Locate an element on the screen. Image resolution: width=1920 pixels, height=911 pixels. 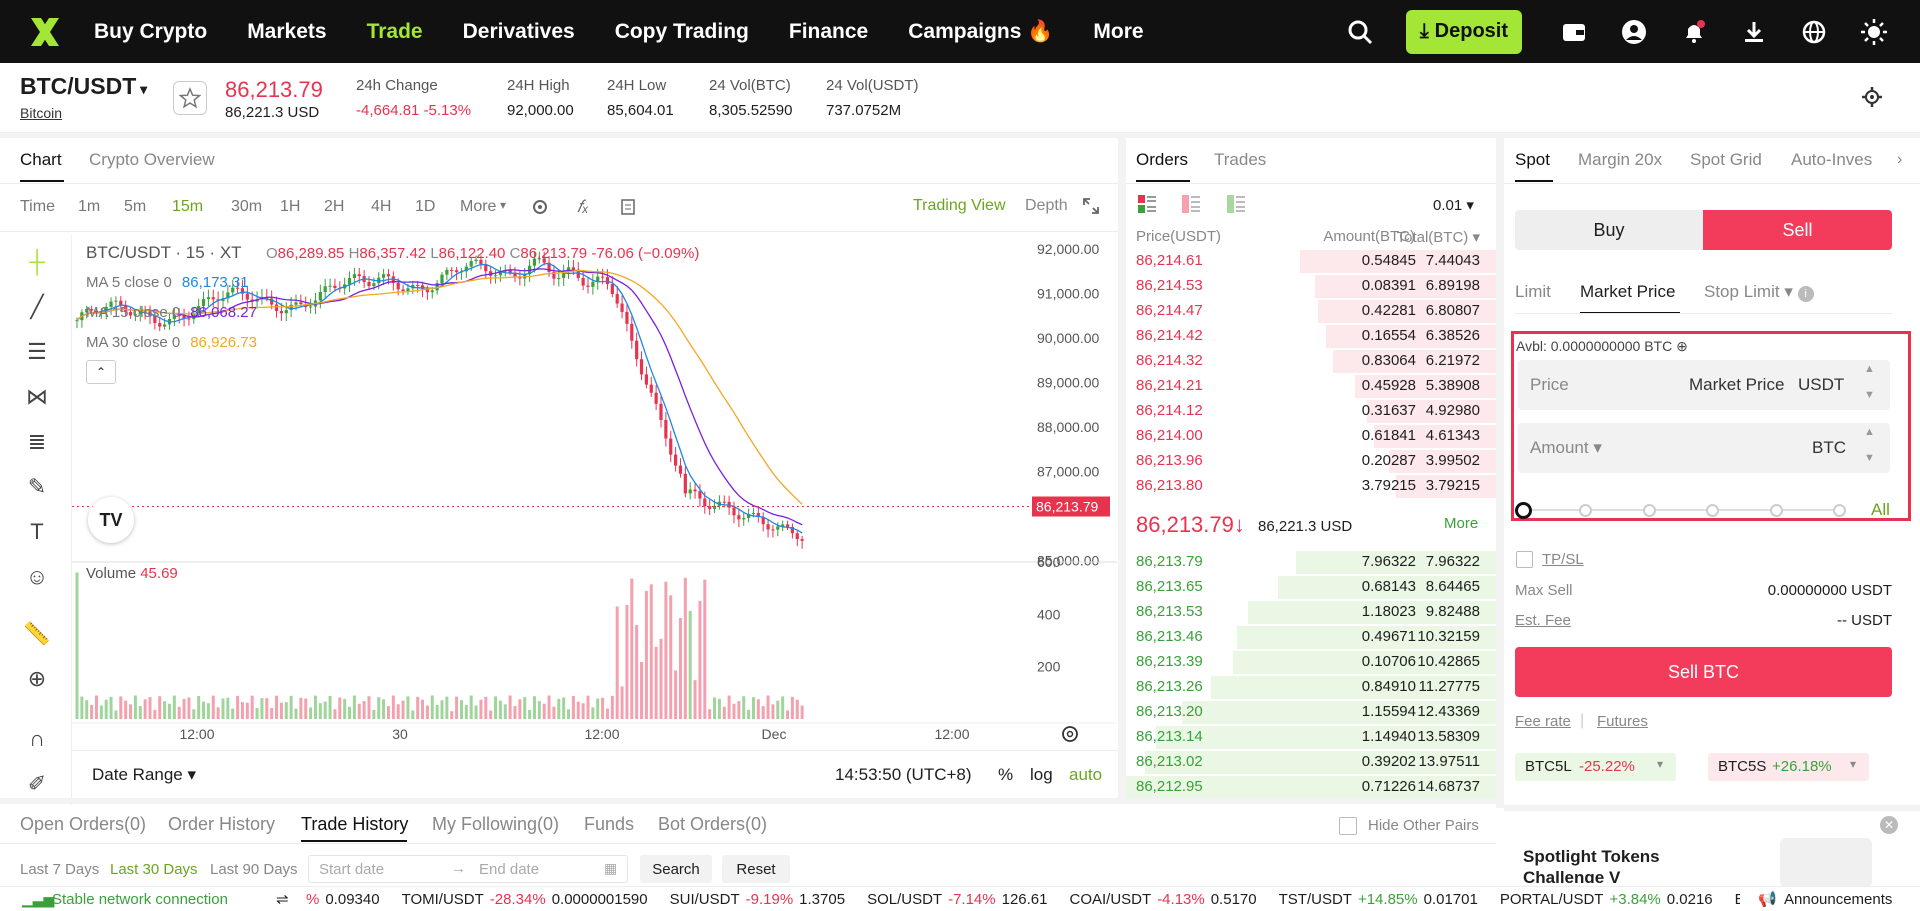
ticker-item: BC is located at coordinates (1737, 899).